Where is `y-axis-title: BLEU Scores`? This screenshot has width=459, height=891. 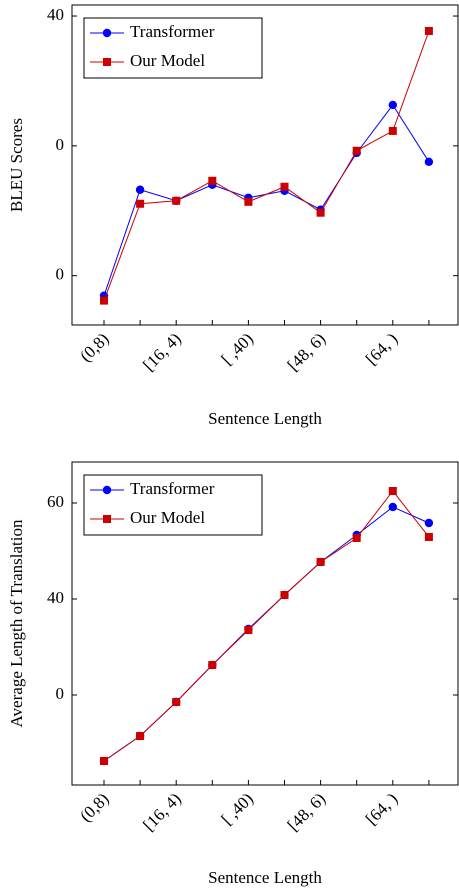
y-axis-title: BLEU Scores is located at coordinates (16, 165).